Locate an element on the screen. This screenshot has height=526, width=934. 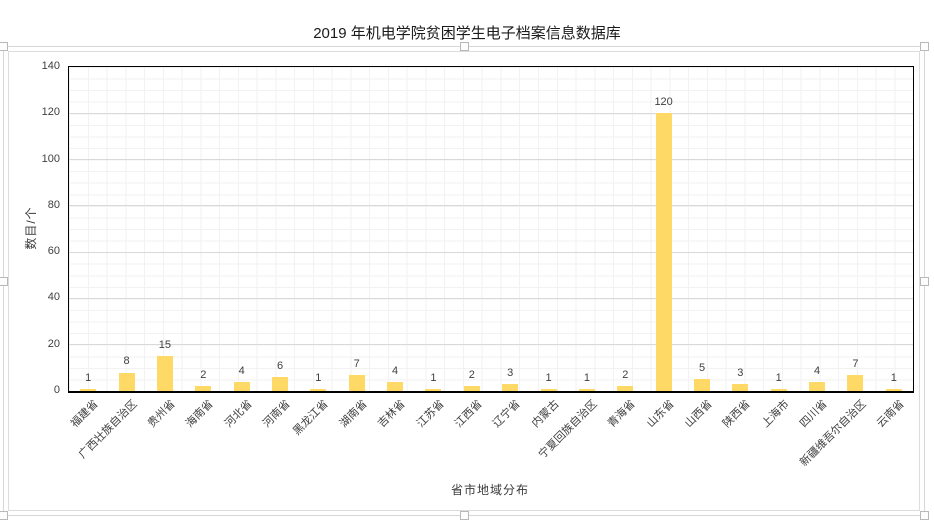
bar-data-label: 6 is located at coordinates (280, 366).